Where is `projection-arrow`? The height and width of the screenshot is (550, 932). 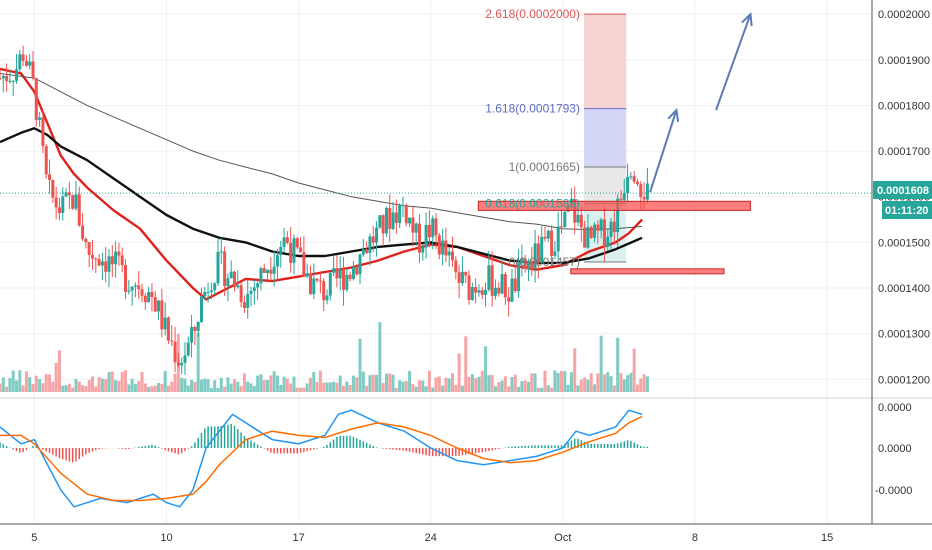 projection-arrow is located at coordinates (663, 151).